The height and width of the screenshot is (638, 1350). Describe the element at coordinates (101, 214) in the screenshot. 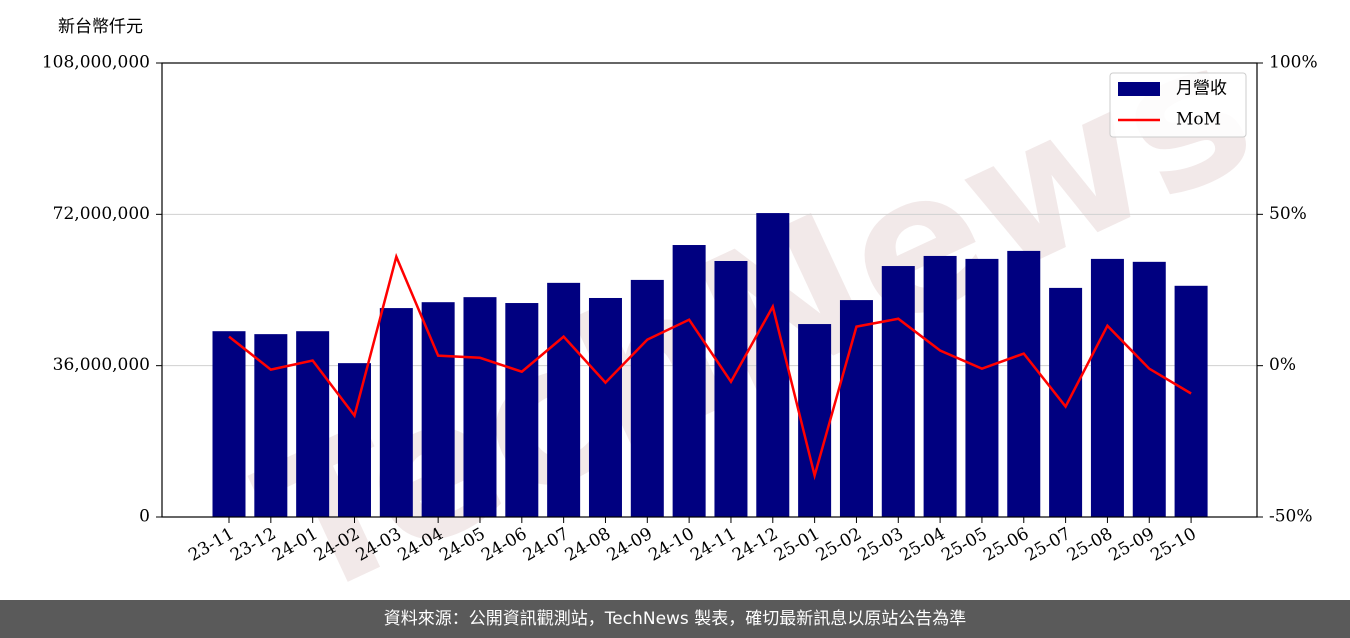

I see `y-tick-label: 72,000,000` at that location.